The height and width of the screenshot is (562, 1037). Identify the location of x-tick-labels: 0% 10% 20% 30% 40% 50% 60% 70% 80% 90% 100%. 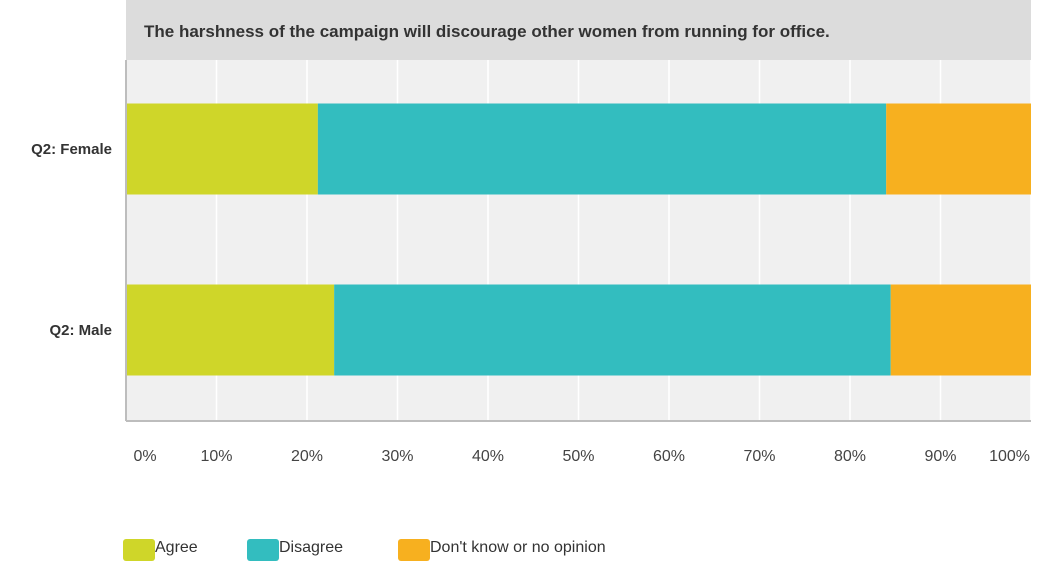
(581, 456).